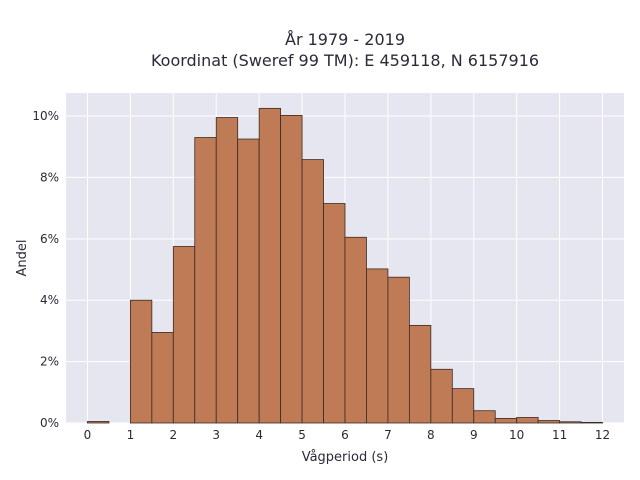 This screenshot has width=640, height=480. I want to click on x-tick-label: 8, so click(431, 435).